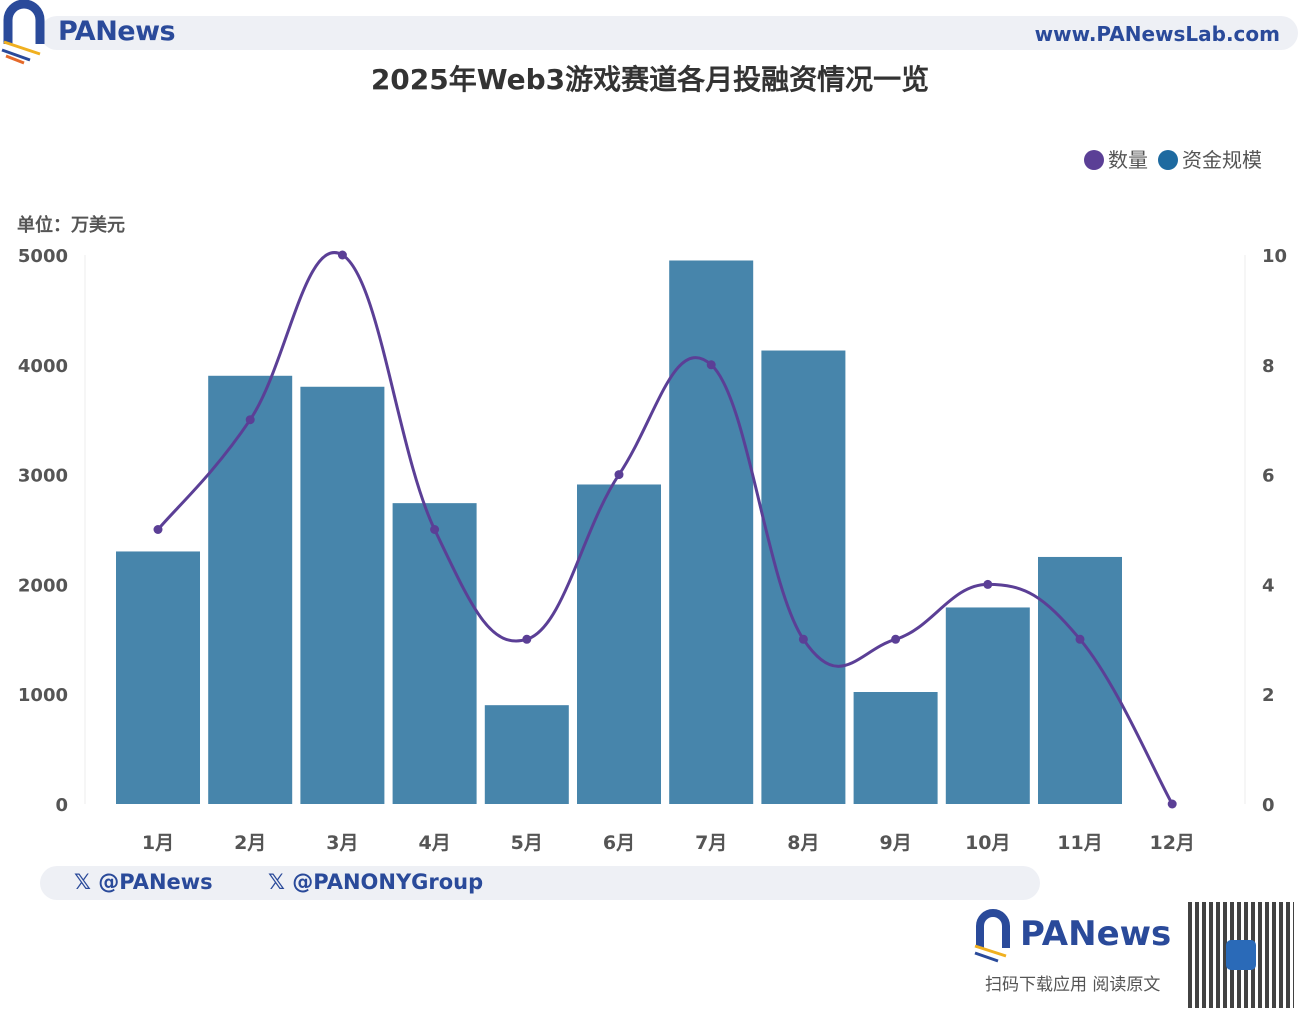 The width and height of the screenshot is (1300, 1018). I want to click on bar-3月, so click(342, 595).